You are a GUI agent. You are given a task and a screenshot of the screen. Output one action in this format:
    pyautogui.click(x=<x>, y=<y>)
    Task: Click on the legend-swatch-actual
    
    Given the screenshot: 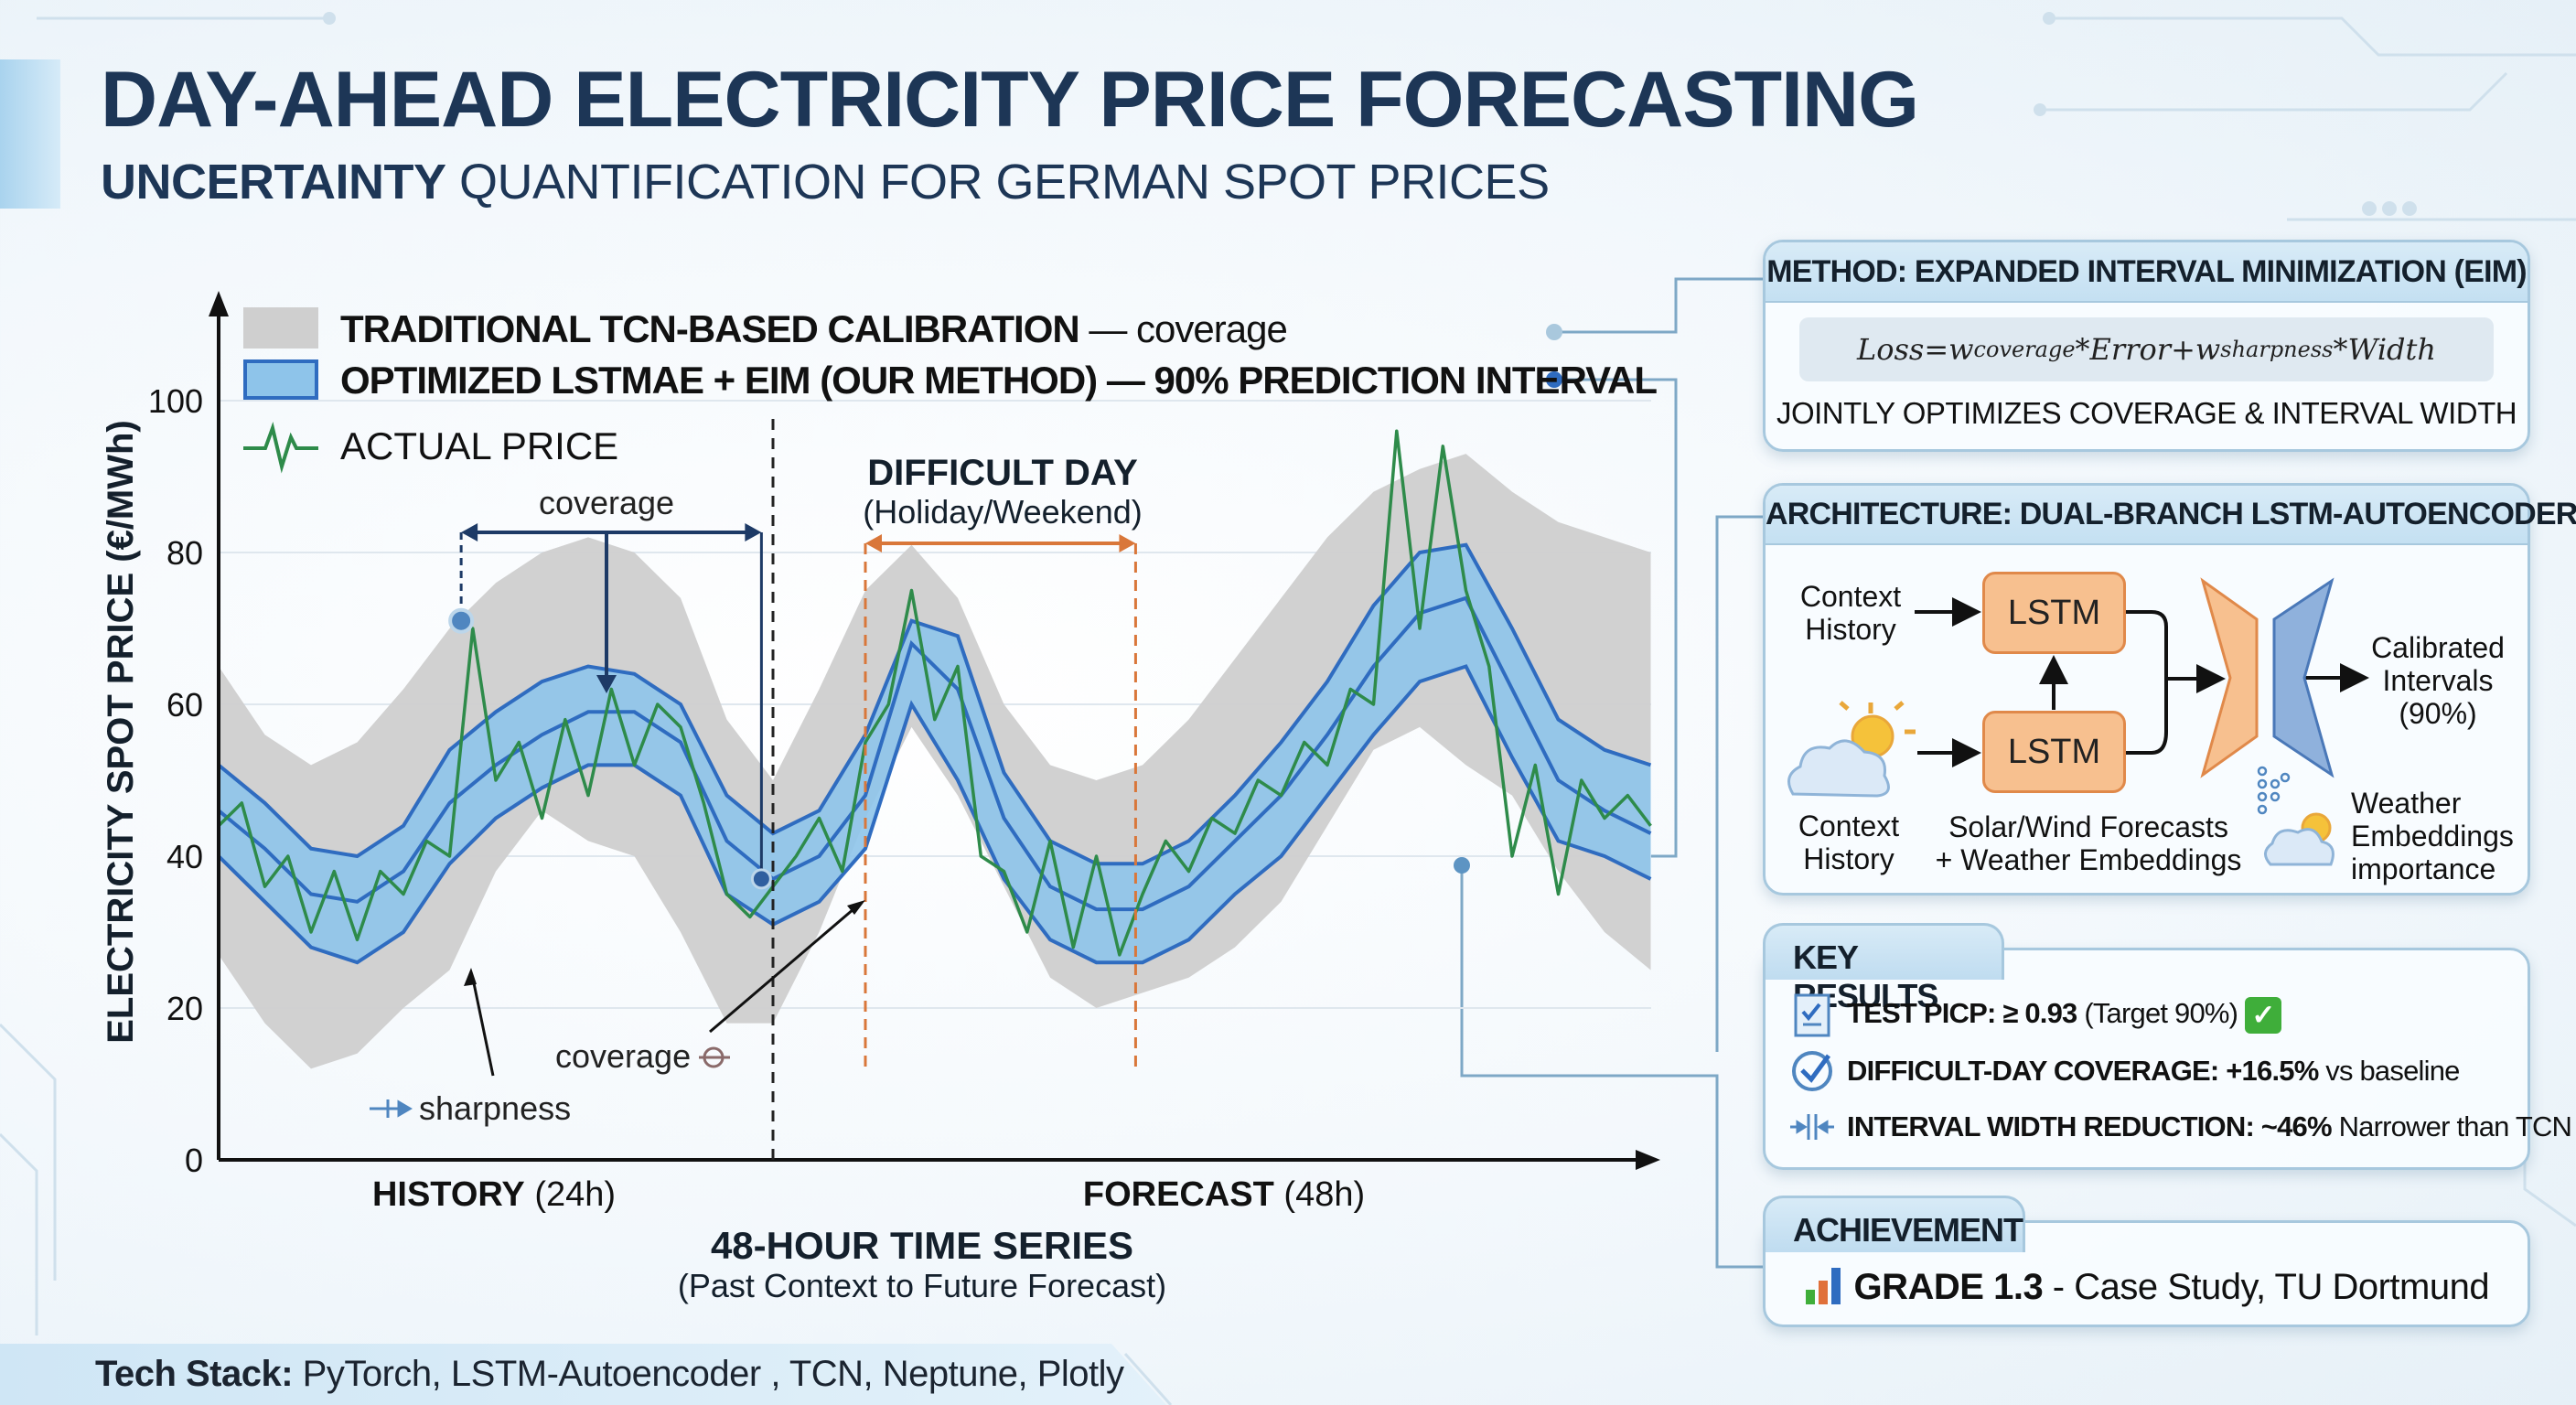 What is the action you would take?
    pyautogui.click(x=281, y=448)
    